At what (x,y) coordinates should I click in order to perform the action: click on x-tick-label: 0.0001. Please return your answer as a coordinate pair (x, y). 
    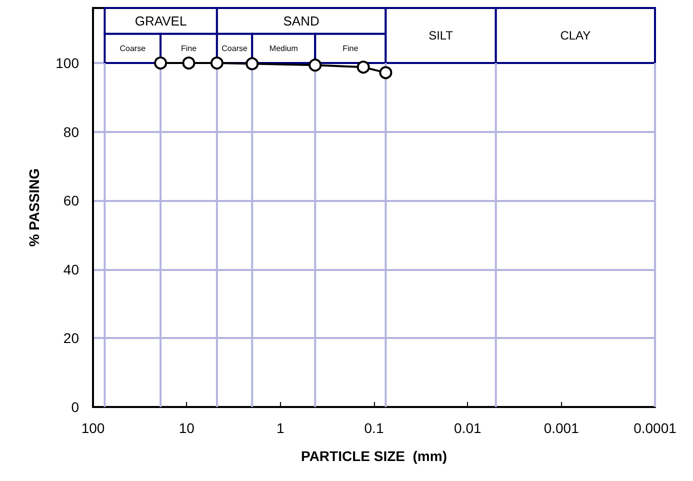
    Looking at the image, I should click on (655, 428).